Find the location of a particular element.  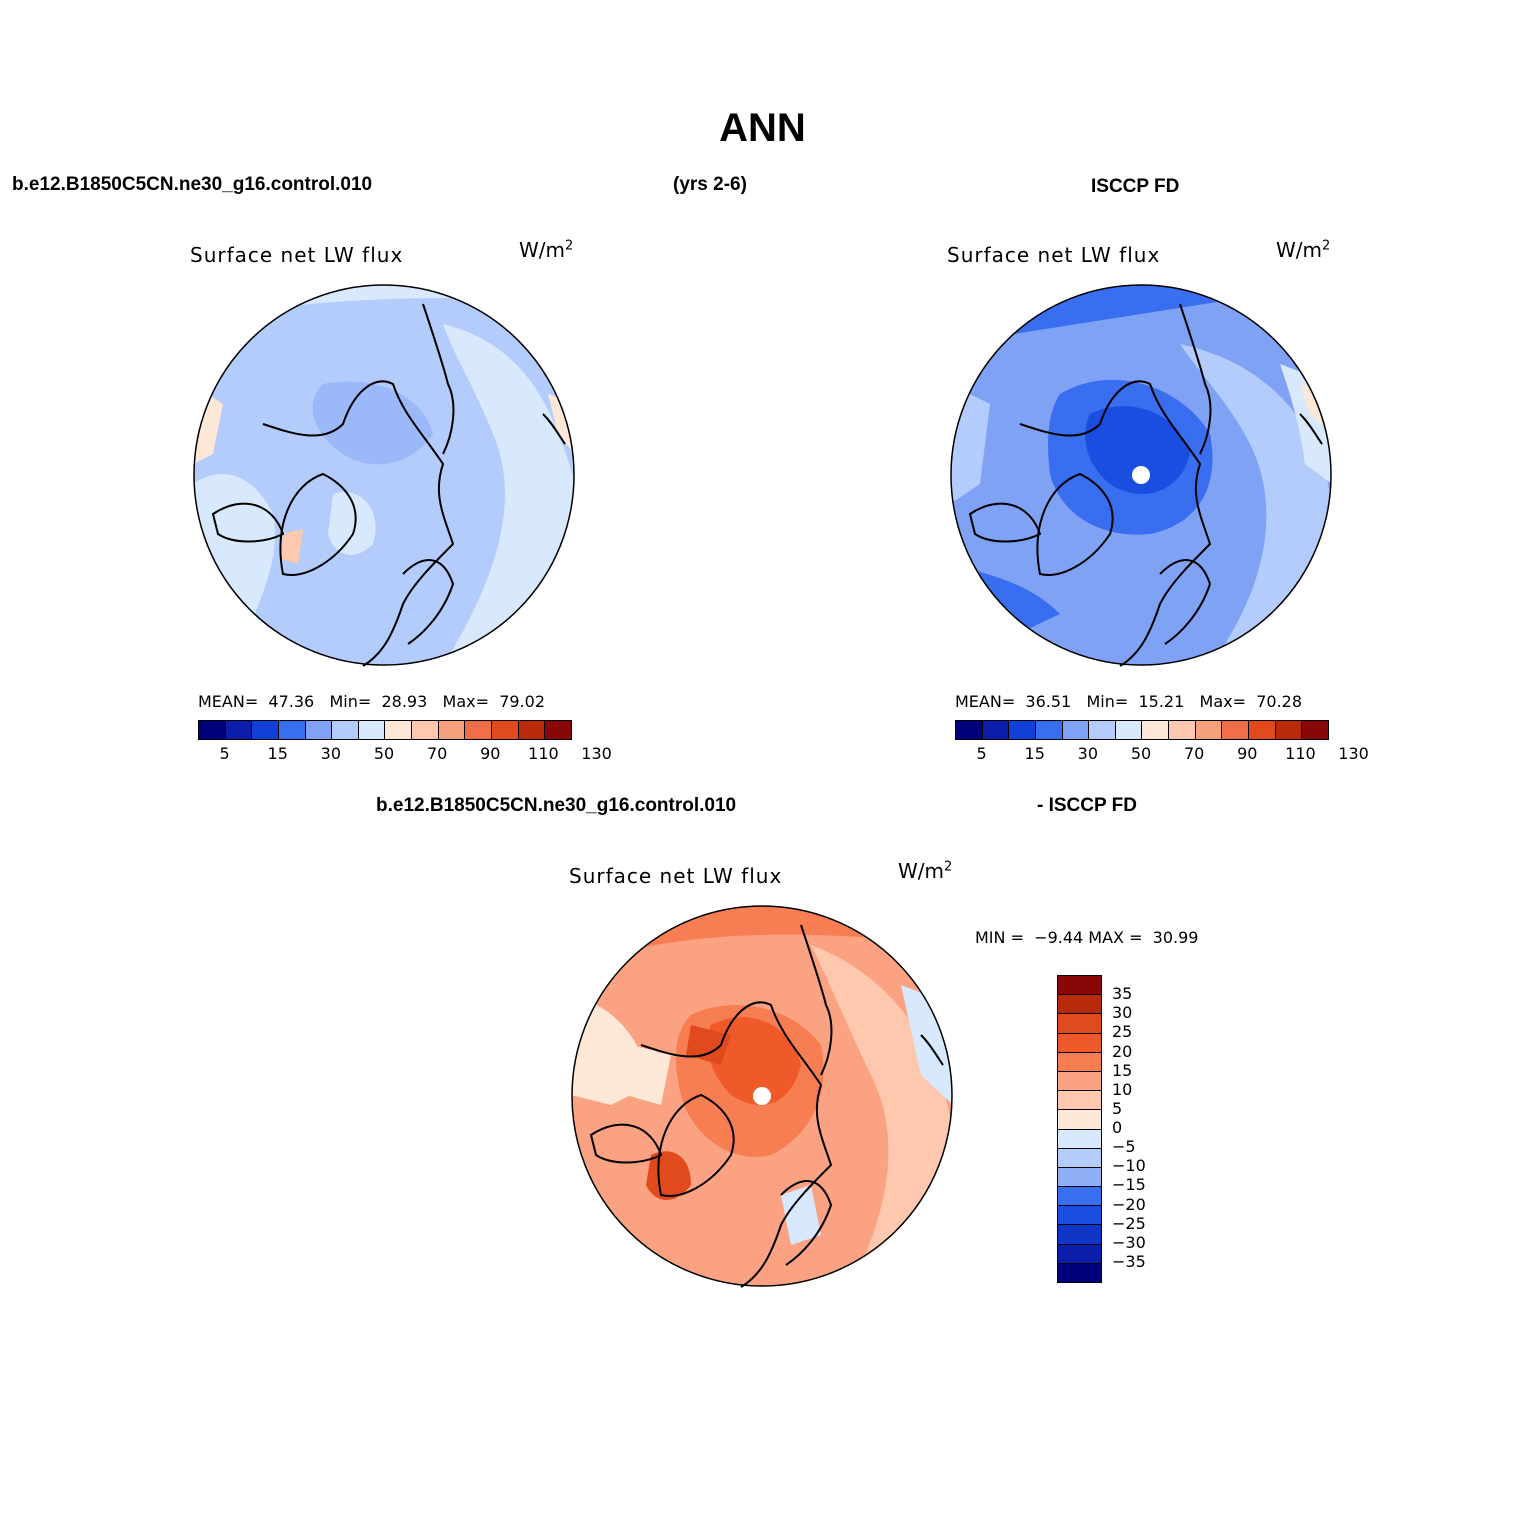

colorbar-tick-label: −30 is located at coordinates (1129, 1242).